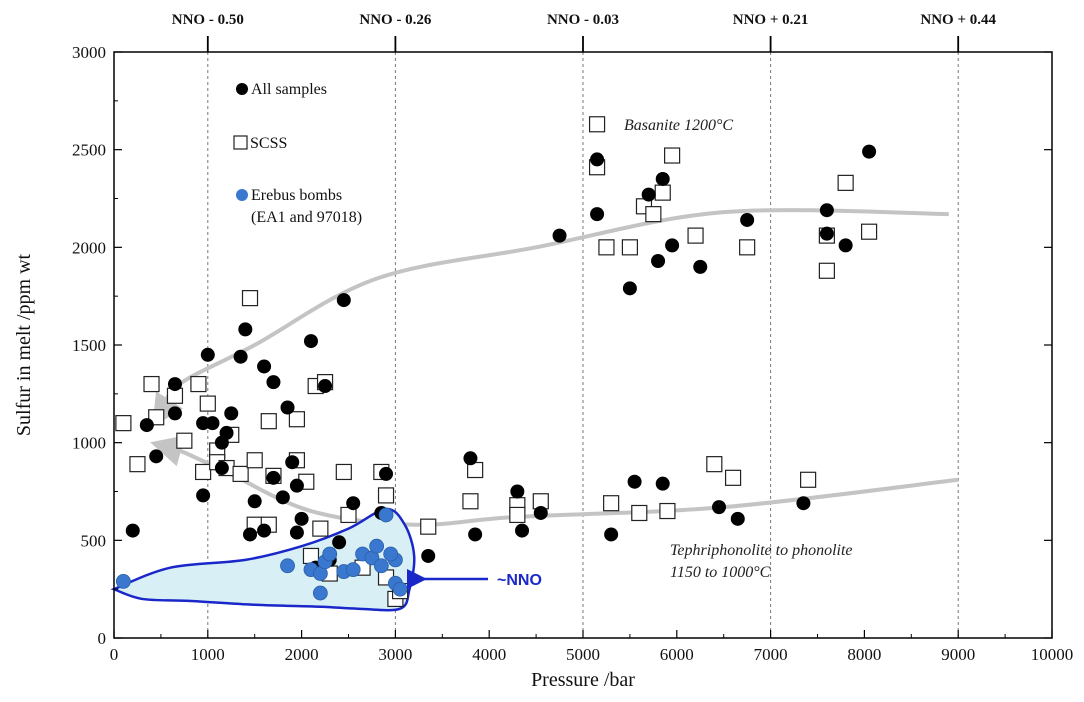 The width and height of the screenshot is (1084, 702). What do you see at coordinates (89, 443) in the screenshot?
I see `y-tick-label: 1000` at bounding box center [89, 443].